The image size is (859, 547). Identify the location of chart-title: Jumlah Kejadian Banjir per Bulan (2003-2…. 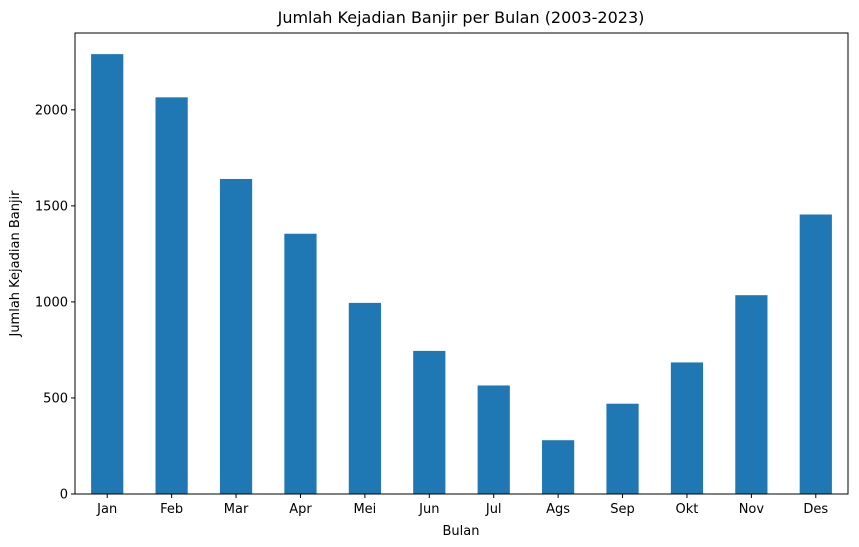
(461, 17).